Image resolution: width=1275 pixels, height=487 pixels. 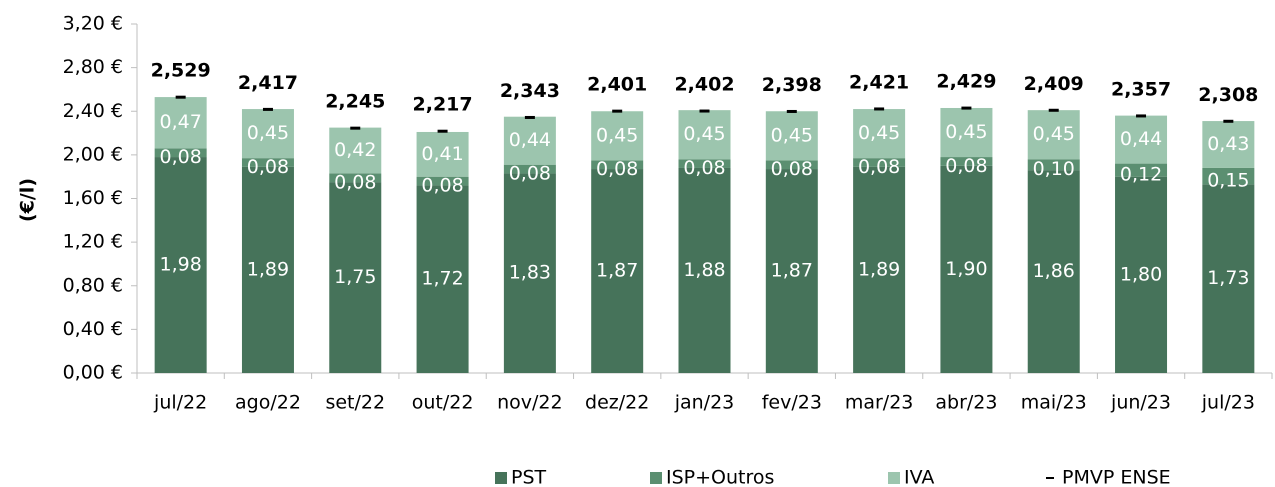 I want to click on segment-label: 0,47, so click(x=180, y=122).